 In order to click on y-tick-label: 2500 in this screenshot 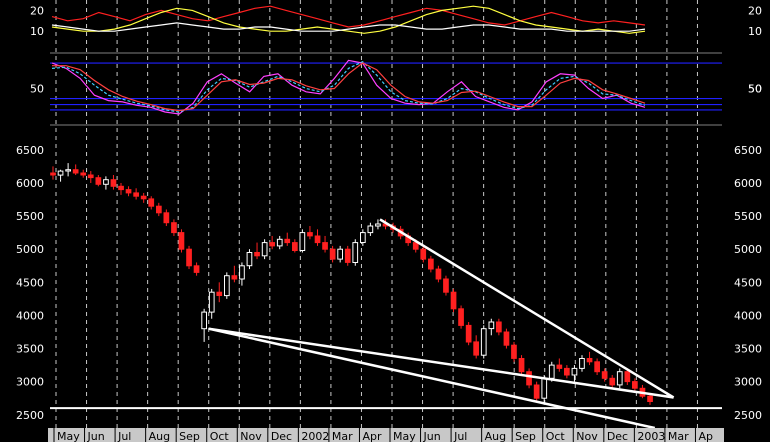, I will do `click(30, 415)`.